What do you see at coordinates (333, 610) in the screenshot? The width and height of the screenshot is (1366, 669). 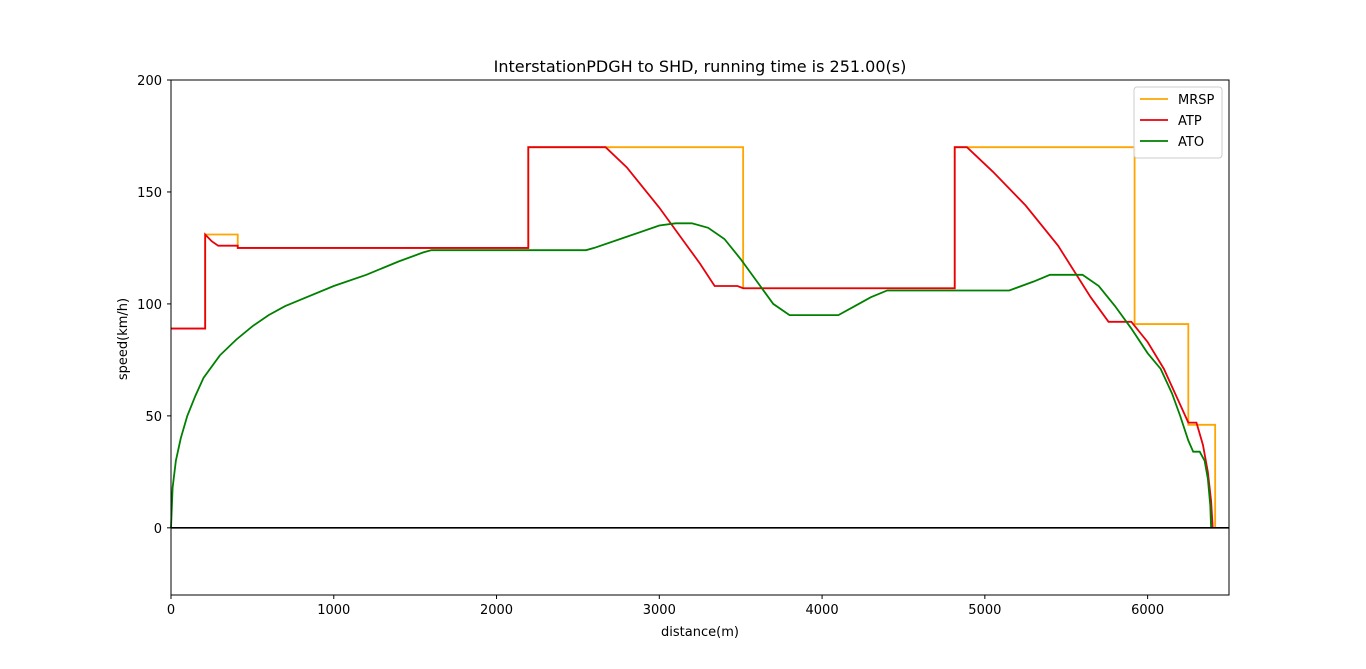 I see `x-tick-label: 1000` at bounding box center [333, 610].